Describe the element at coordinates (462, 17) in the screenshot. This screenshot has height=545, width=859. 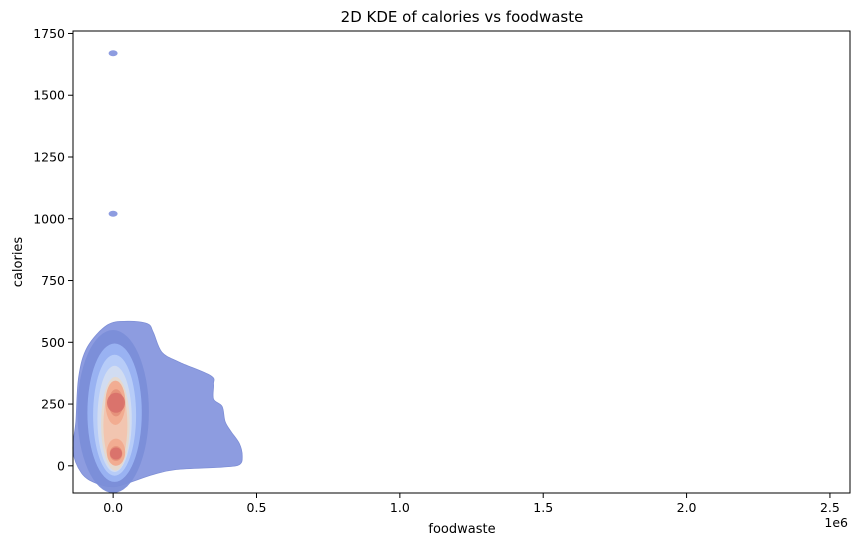
I see `chart-title: 2D KDE of calories vs foodwaste` at that location.